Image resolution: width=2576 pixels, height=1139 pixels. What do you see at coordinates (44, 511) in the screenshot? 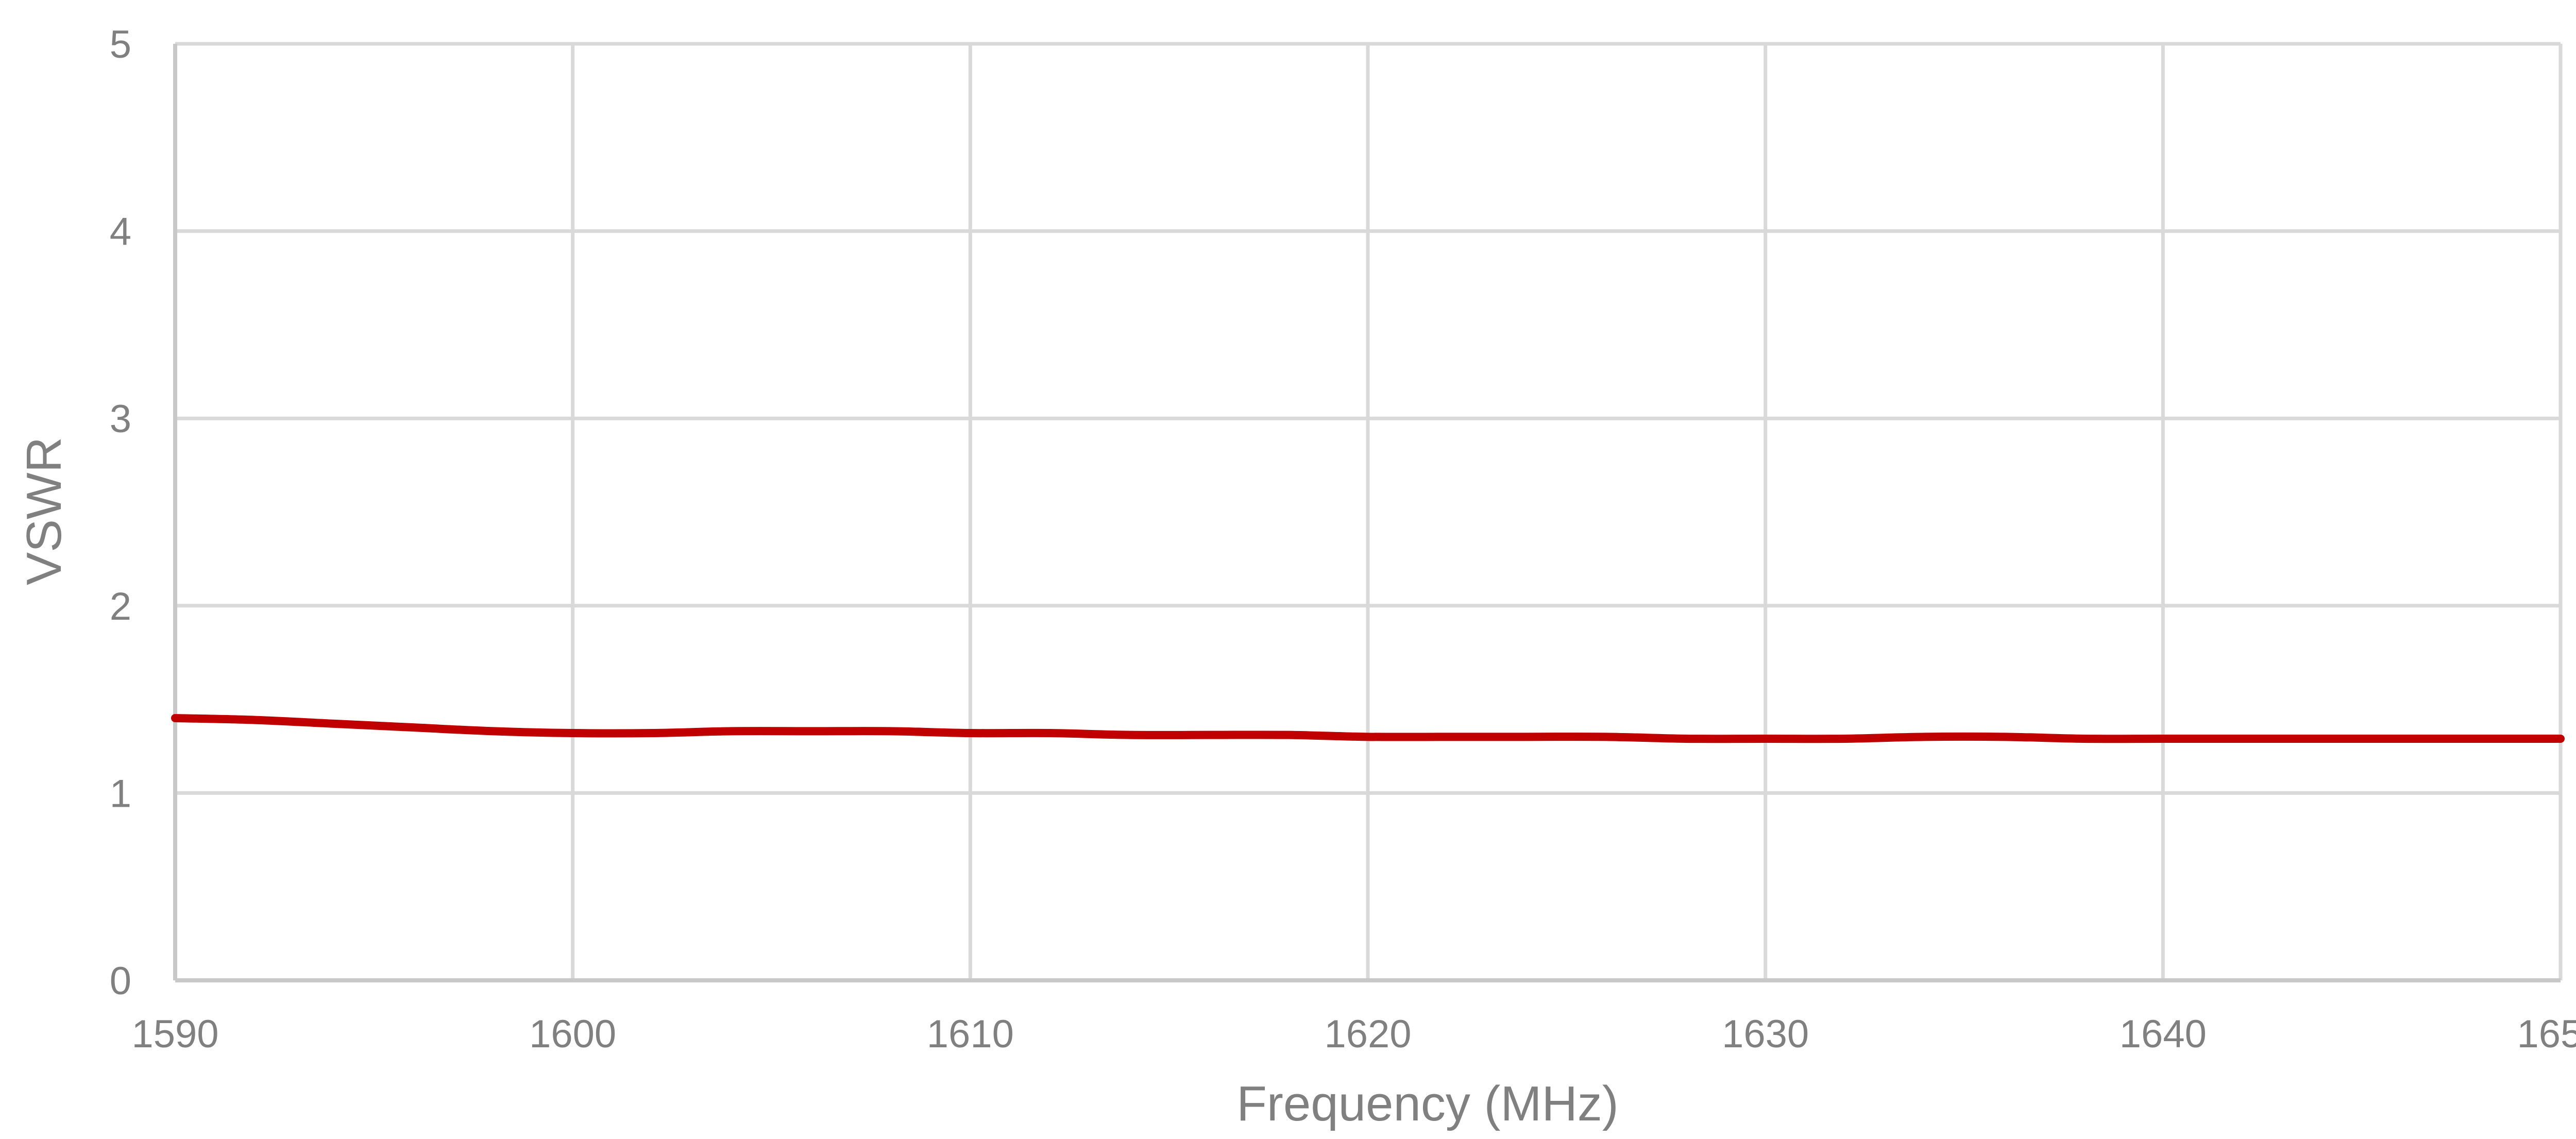
I see `y-axis-title: VSWR` at bounding box center [44, 511].